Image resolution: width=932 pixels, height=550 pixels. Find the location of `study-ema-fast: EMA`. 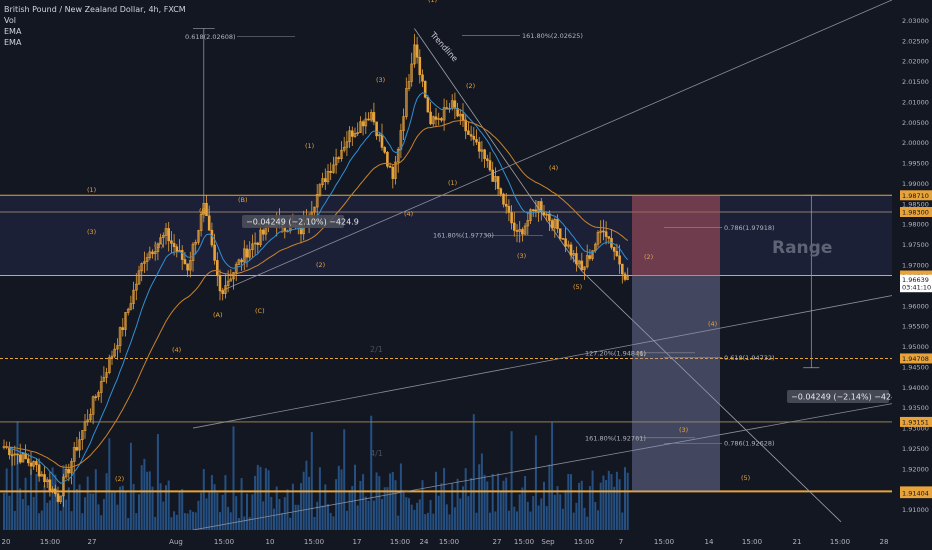

study-ema-fast: EMA is located at coordinates (13, 31).